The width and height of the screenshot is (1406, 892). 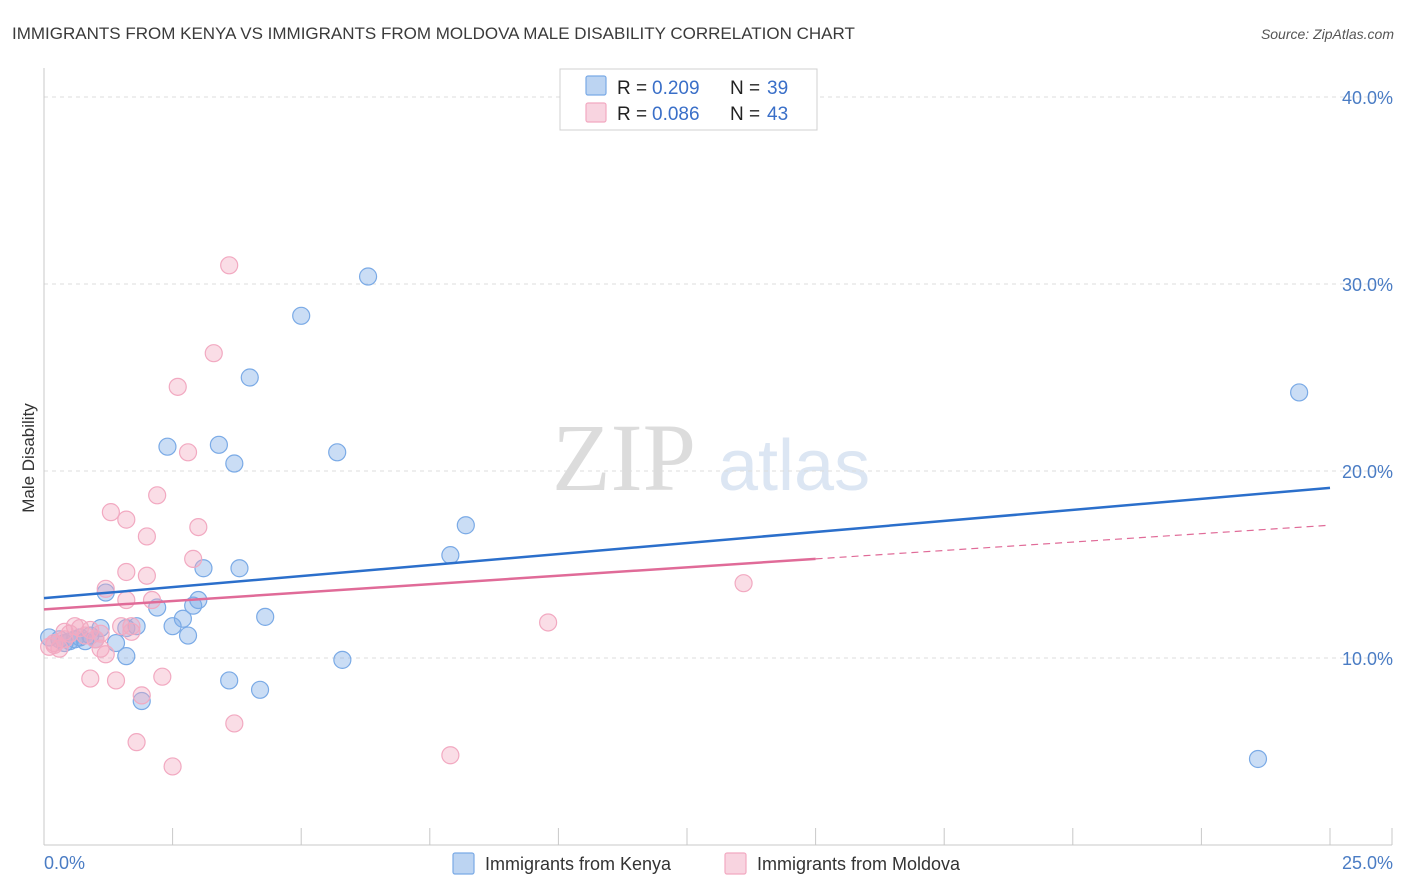 I want to click on x-tick-label-max: 25.0%, so click(x=1367, y=863).